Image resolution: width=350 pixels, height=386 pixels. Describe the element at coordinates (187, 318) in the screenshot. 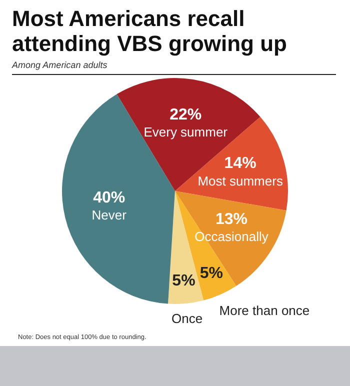

I see `slice-label: Once` at that location.